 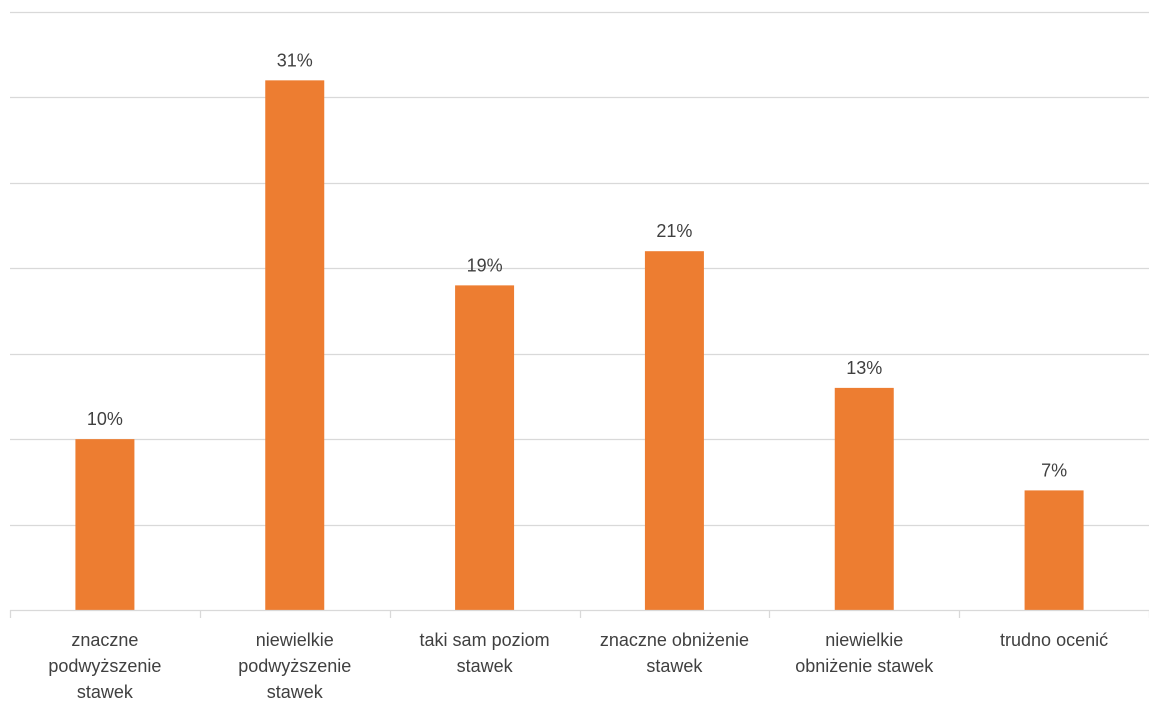 What do you see at coordinates (864, 368) in the screenshot?
I see `data-label-4: 13%` at bounding box center [864, 368].